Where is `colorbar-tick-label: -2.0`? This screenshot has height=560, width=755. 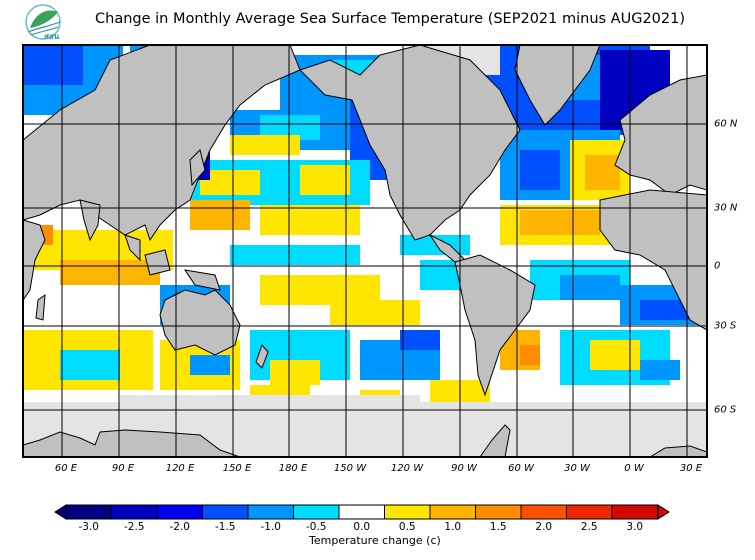
colorbar-tick-label: -2.0 is located at coordinates (180, 527).